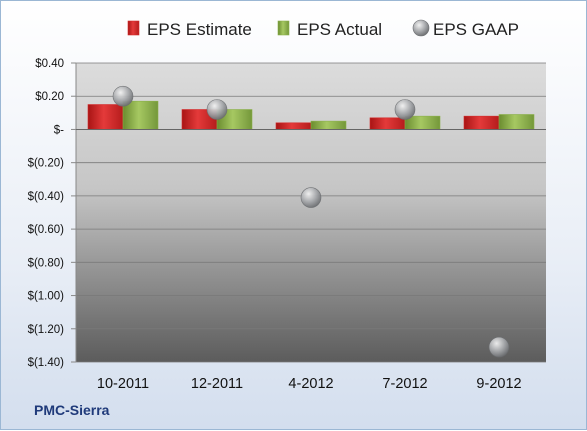 The width and height of the screenshot is (587, 431). What do you see at coordinates (72, 410) in the screenshot?
I see `company-name: PMC-Sierra` at bounding box center [72, 410].